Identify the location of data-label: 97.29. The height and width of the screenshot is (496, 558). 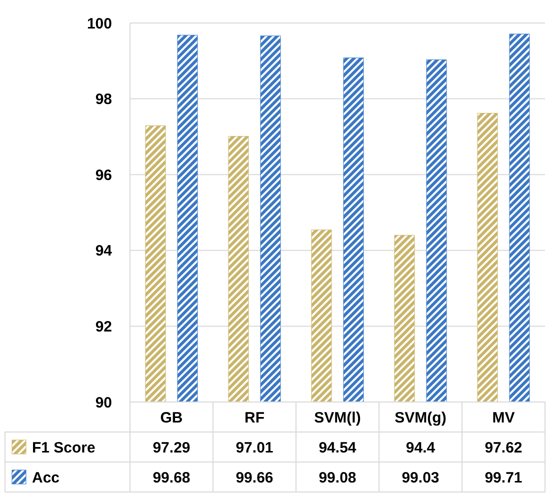
(171, 447).